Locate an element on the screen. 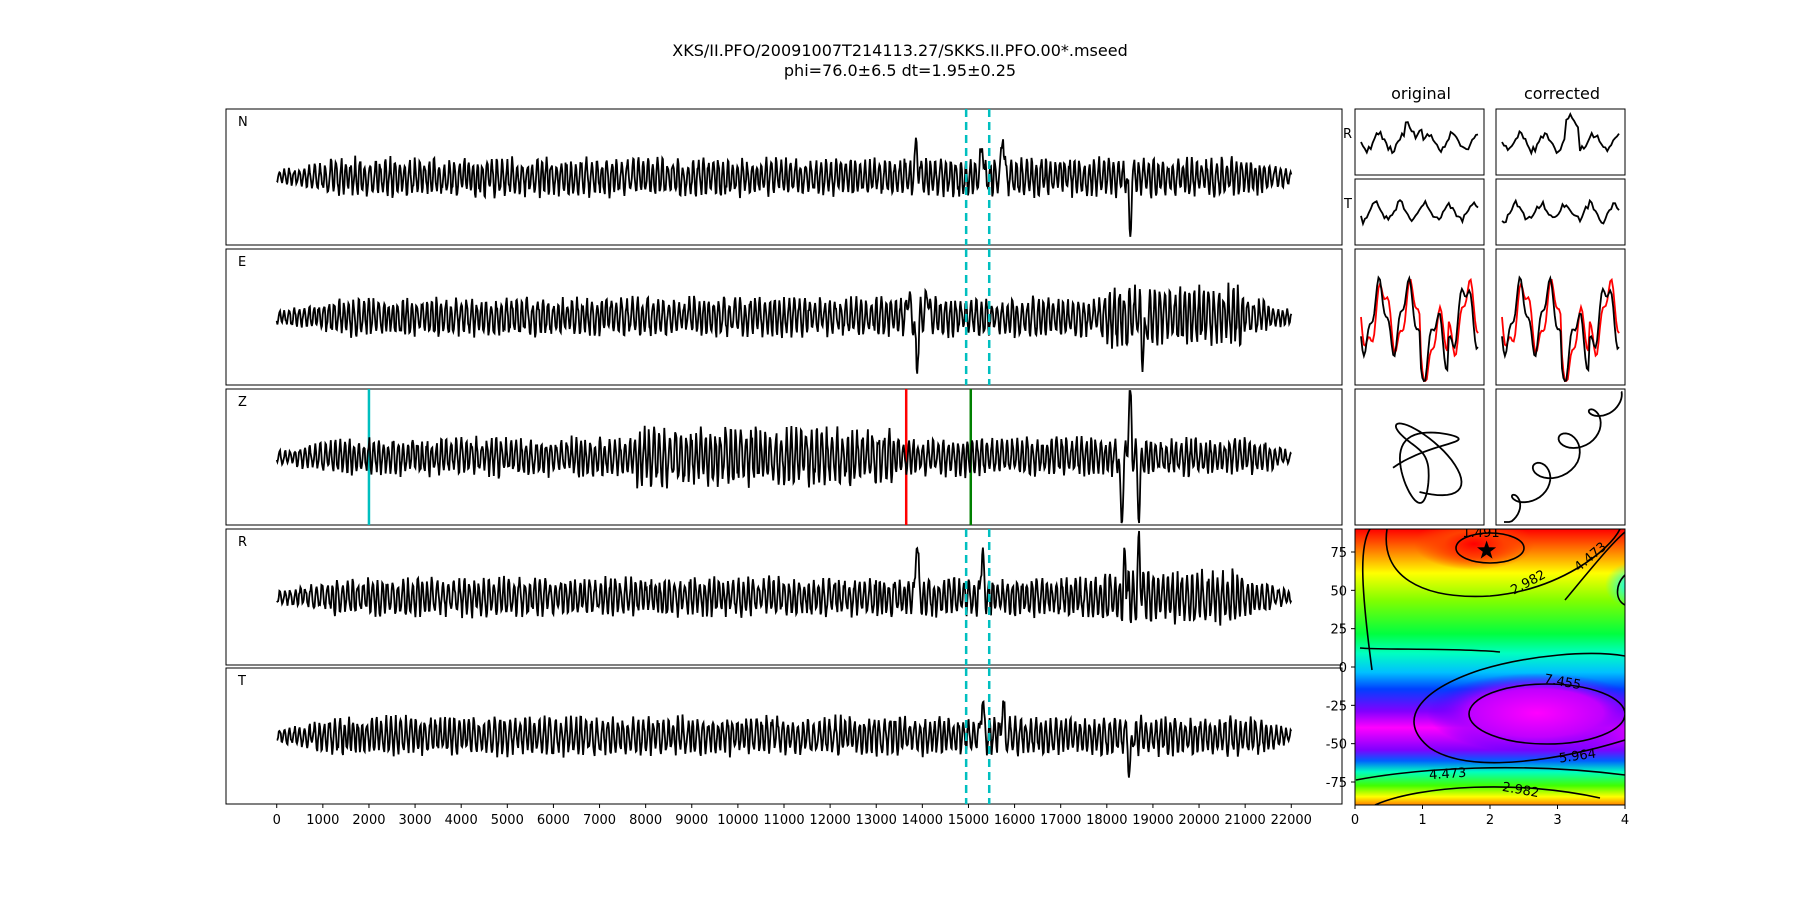 Image resolution: width=1800 pixels, height=900 pixels. contour-label: 1.491 is located at coordinates (1480, 533).